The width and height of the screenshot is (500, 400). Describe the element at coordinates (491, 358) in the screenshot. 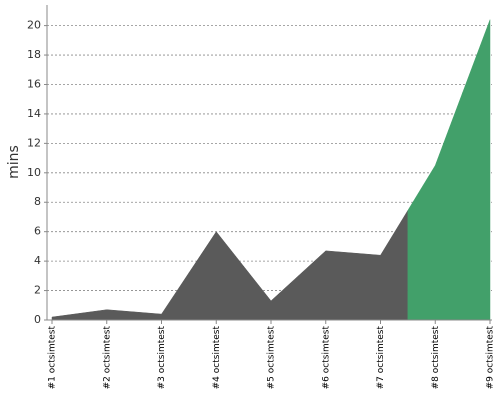

I see `x-tick-label: #9 octsimtest` at that location.